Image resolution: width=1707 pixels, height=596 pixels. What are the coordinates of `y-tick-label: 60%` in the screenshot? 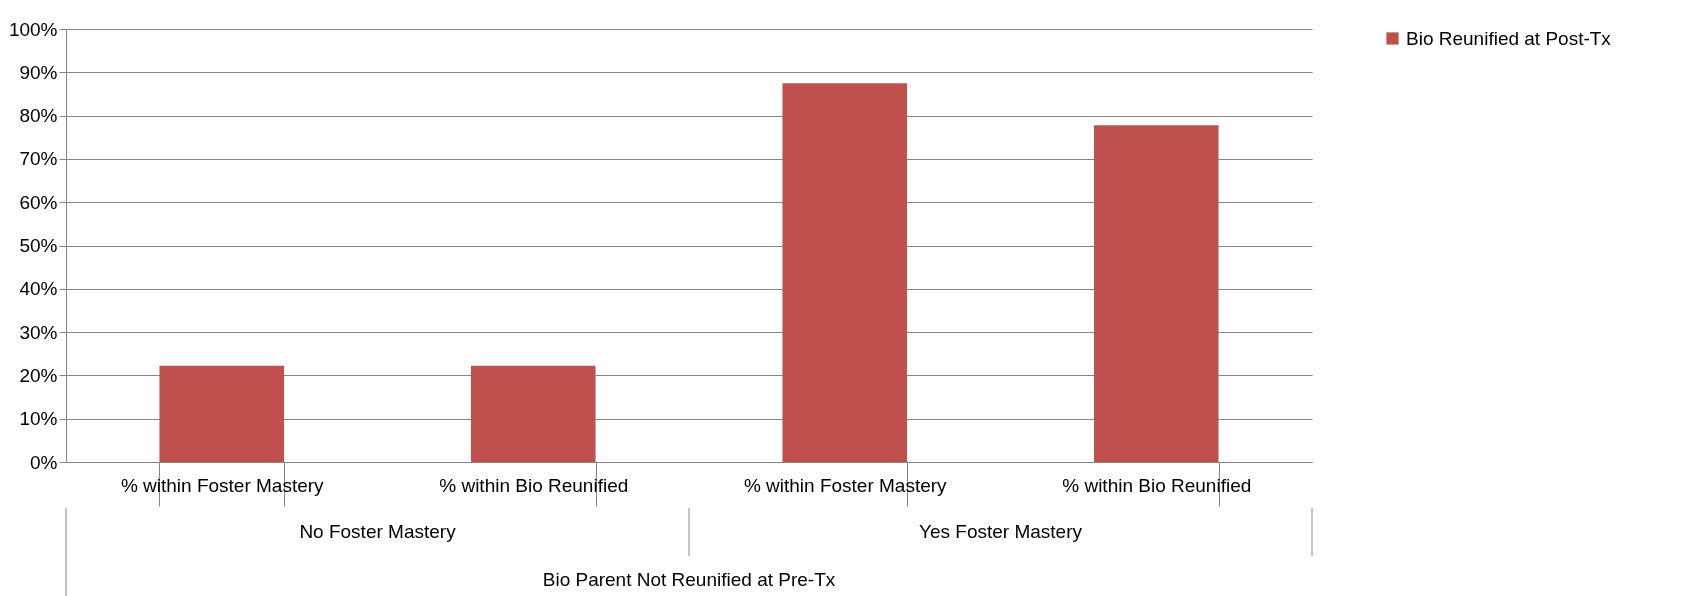 It's located at (38, 202).